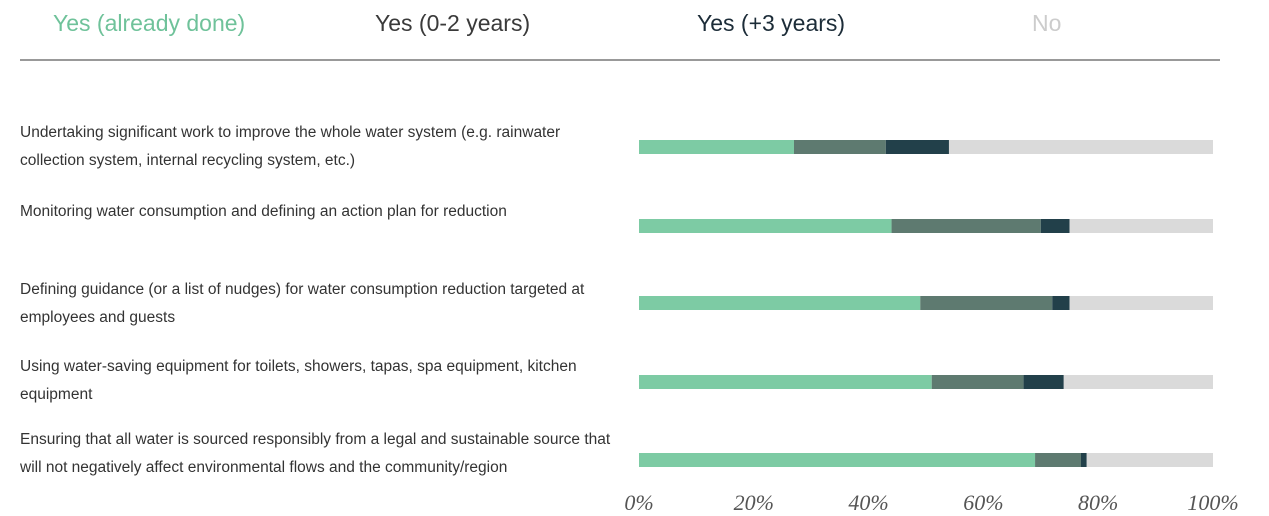 The image size is (1269, 516). What do you see at coordinates (149, 23) in the screenshot?
I see `legend-entry: Yes (already done)` at bounding box center [149, 23].